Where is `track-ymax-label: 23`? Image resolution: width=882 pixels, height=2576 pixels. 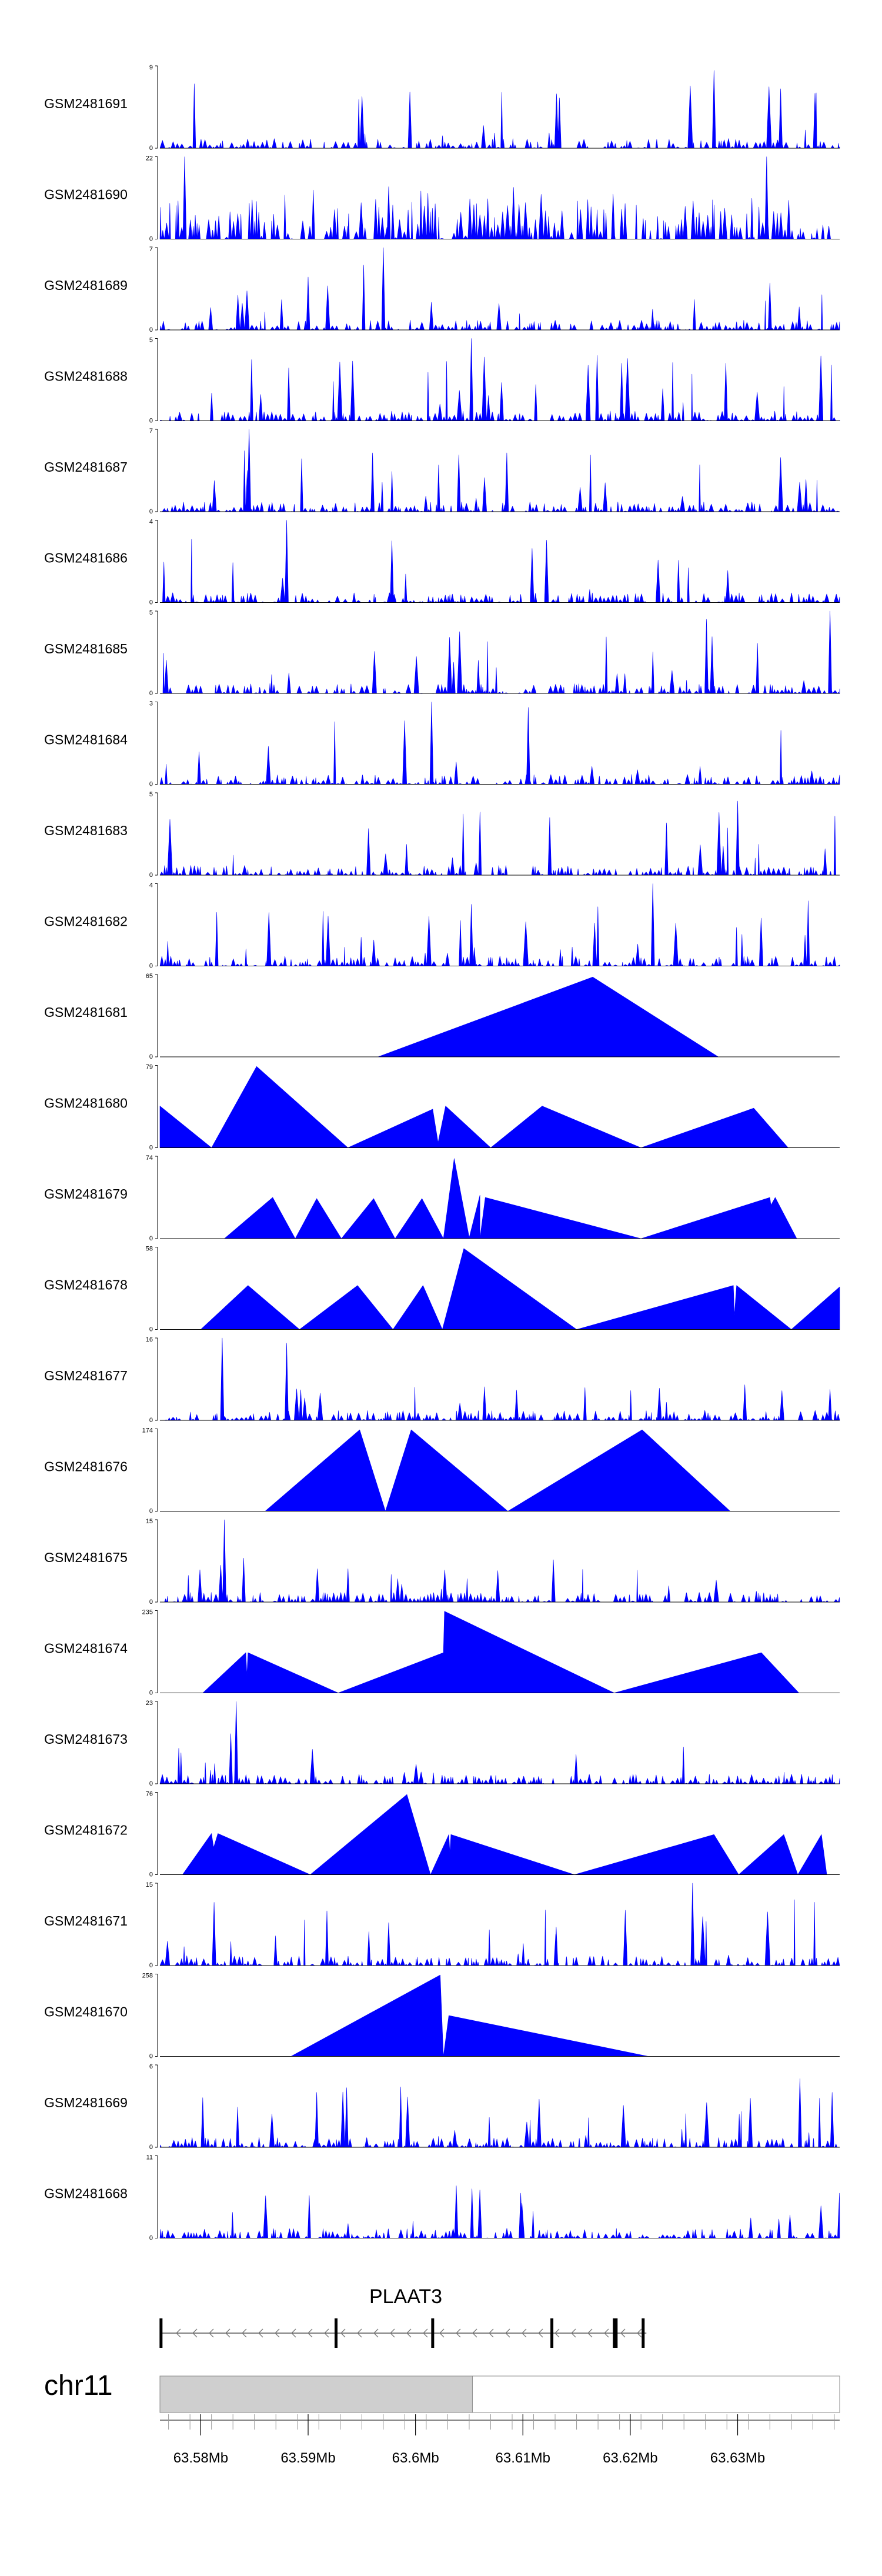
track-ymax-label: 23 is located at coordinates (149, 1703).